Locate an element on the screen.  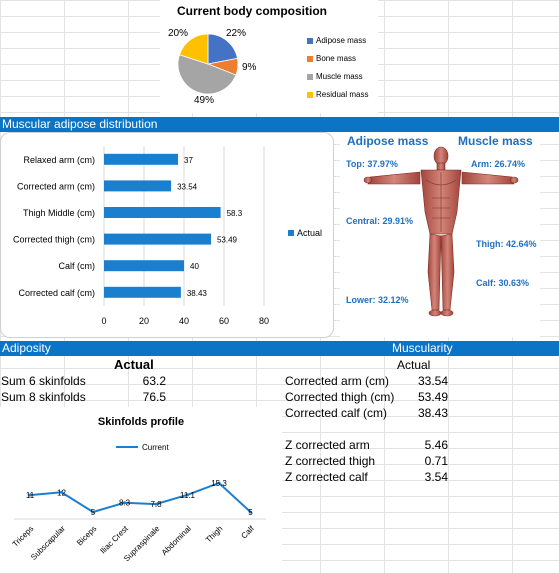
legend-label: Current is located at coordinates (155, 447).